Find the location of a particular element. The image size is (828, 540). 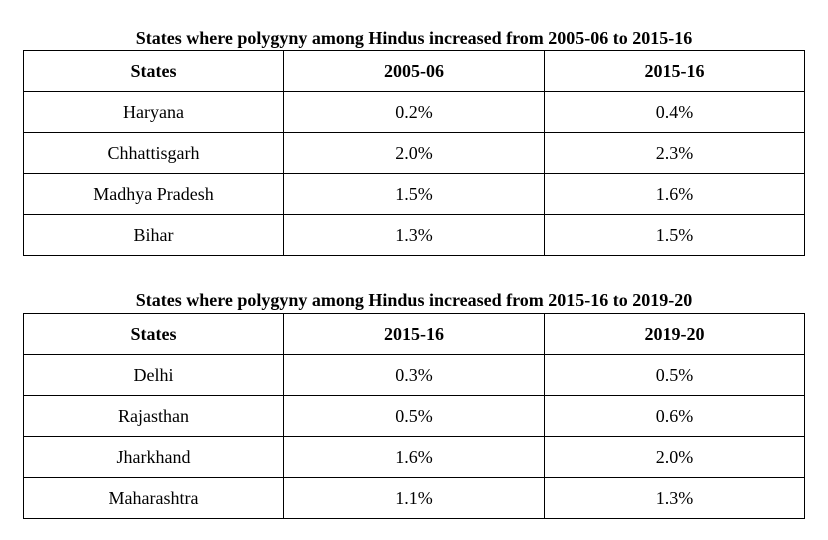

table-row: Madhya Pradesh 1.5% 1.6% is located at coordinates (414, 194).